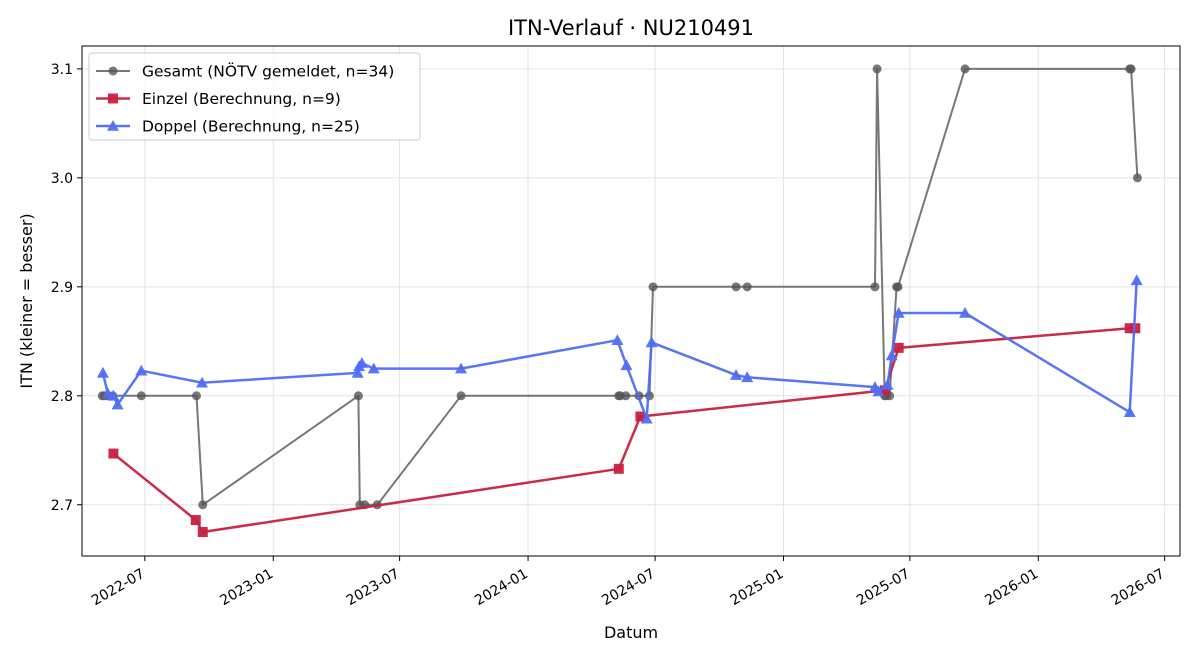  I want to click on chart-title: ITN-Verlauf · NU210491, so click(631, 28).